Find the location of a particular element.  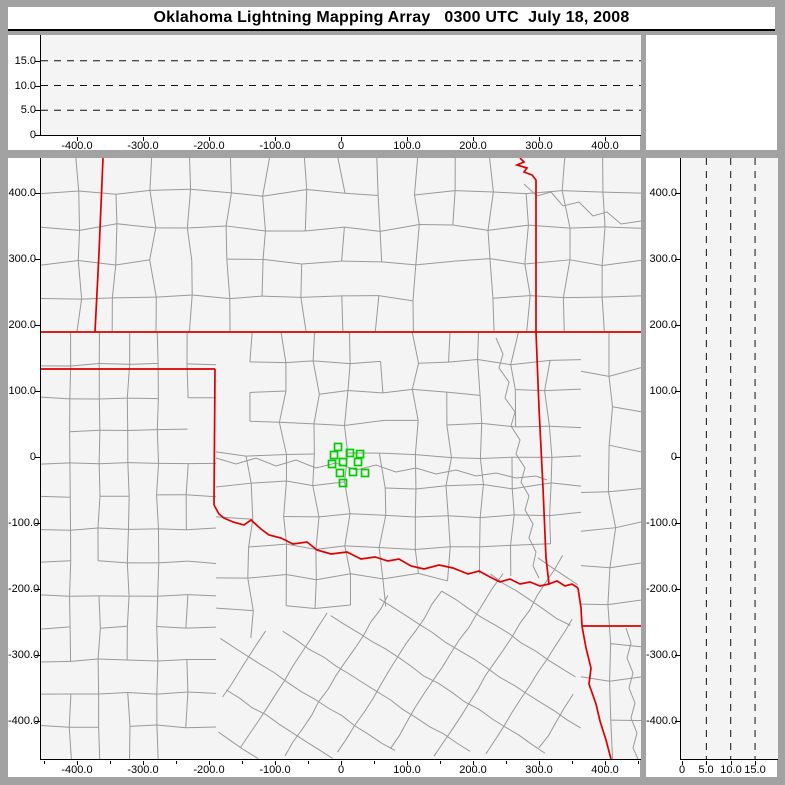

ew-altitude-svg is located at coordinates (341, 85).